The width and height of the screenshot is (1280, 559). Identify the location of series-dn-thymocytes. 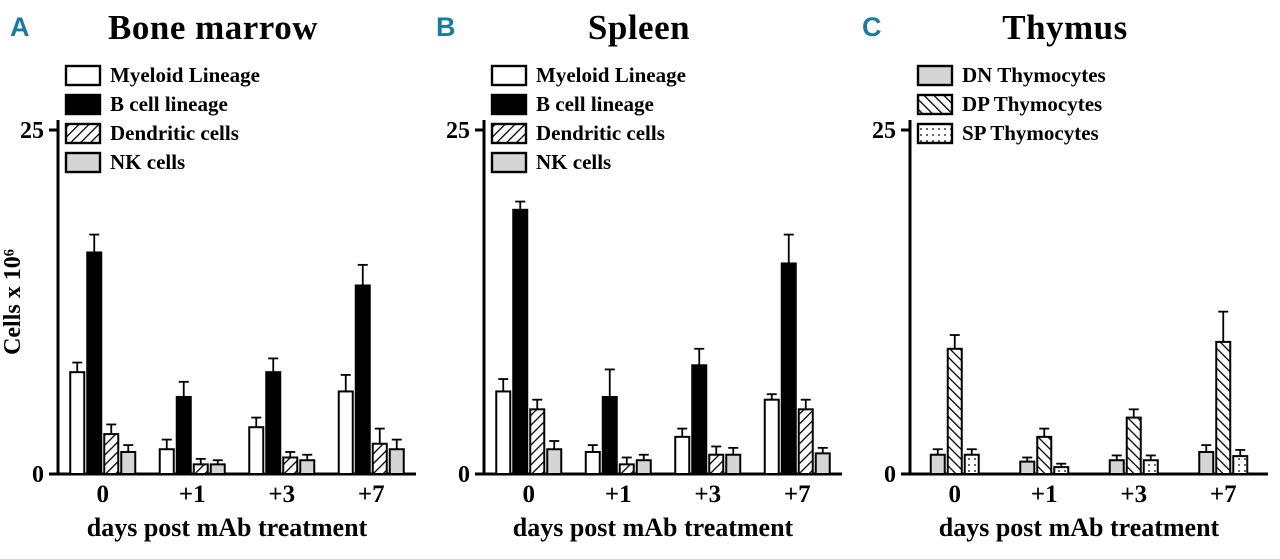
(1072, 460).